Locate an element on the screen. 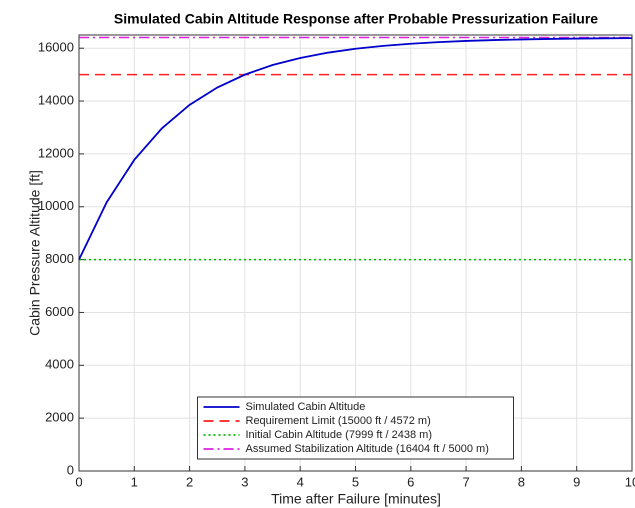 The width and height of the screenshot is (635, 508). x-tick-label: 2 is located at coordinates (189, 481).